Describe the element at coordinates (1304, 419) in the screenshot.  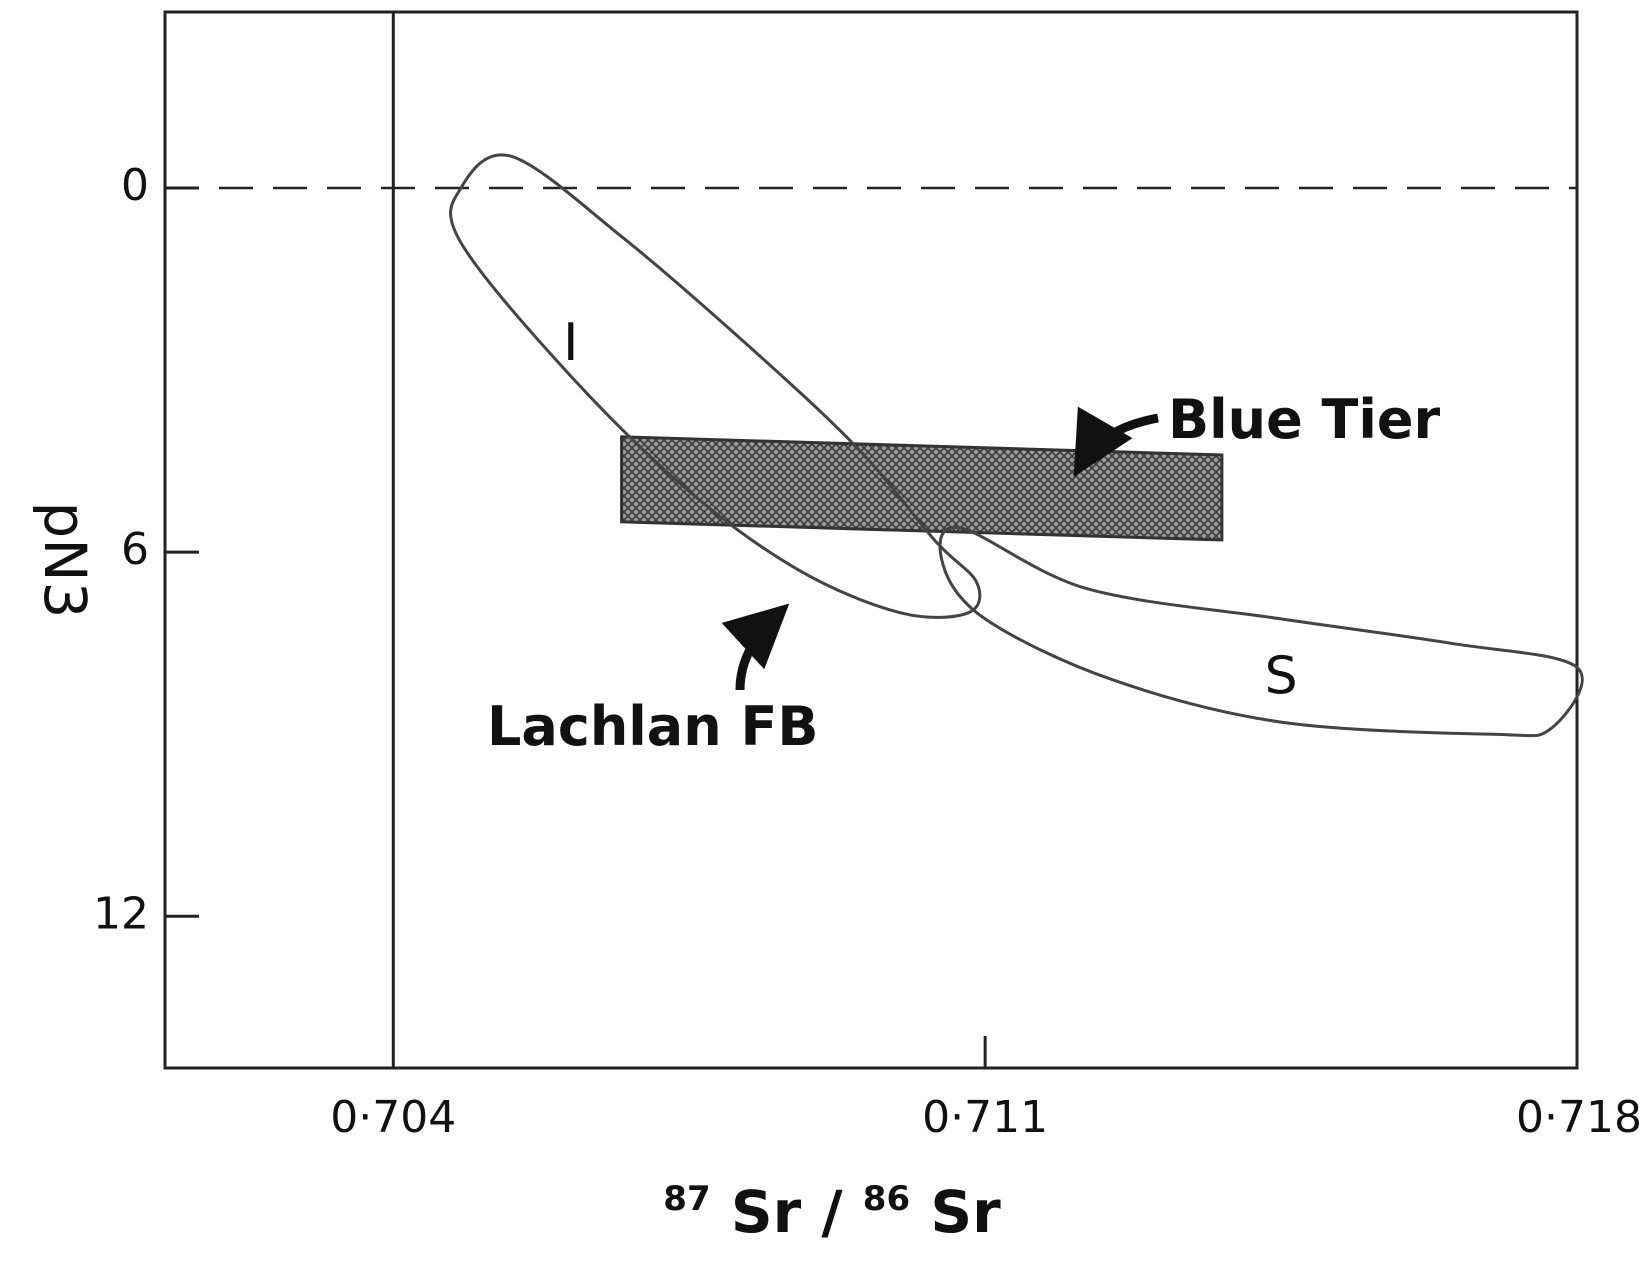
I see `annotation-blue-tier: Blue Tier` at that location.